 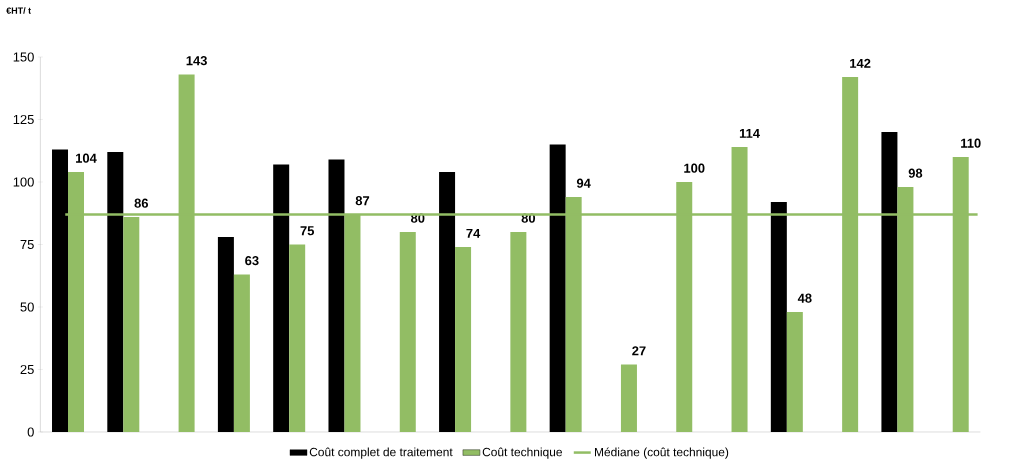 I want to click on data-label: 100, so click(x=694, y=168).